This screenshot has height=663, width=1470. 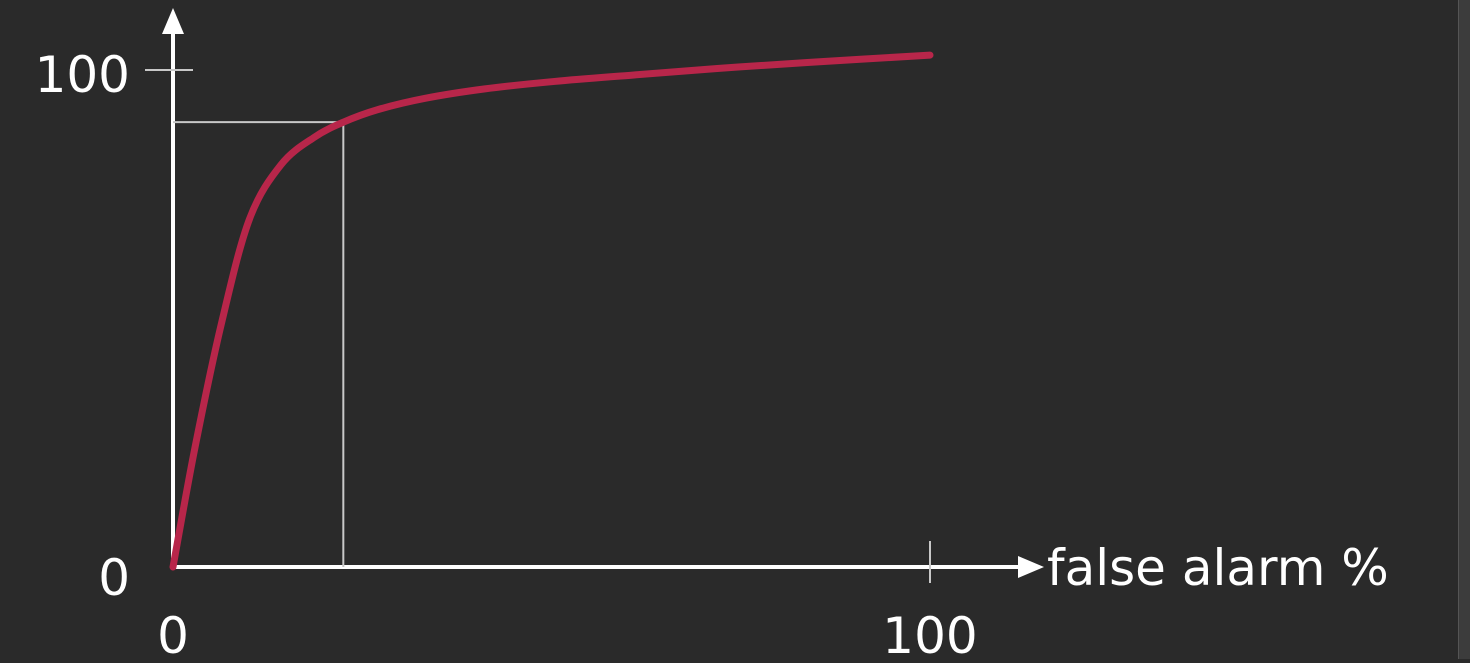 What do you see at coordinates (114, 578) in the screenshot?
I see `y-tick-label: 0` at bounding box center [114, 578].